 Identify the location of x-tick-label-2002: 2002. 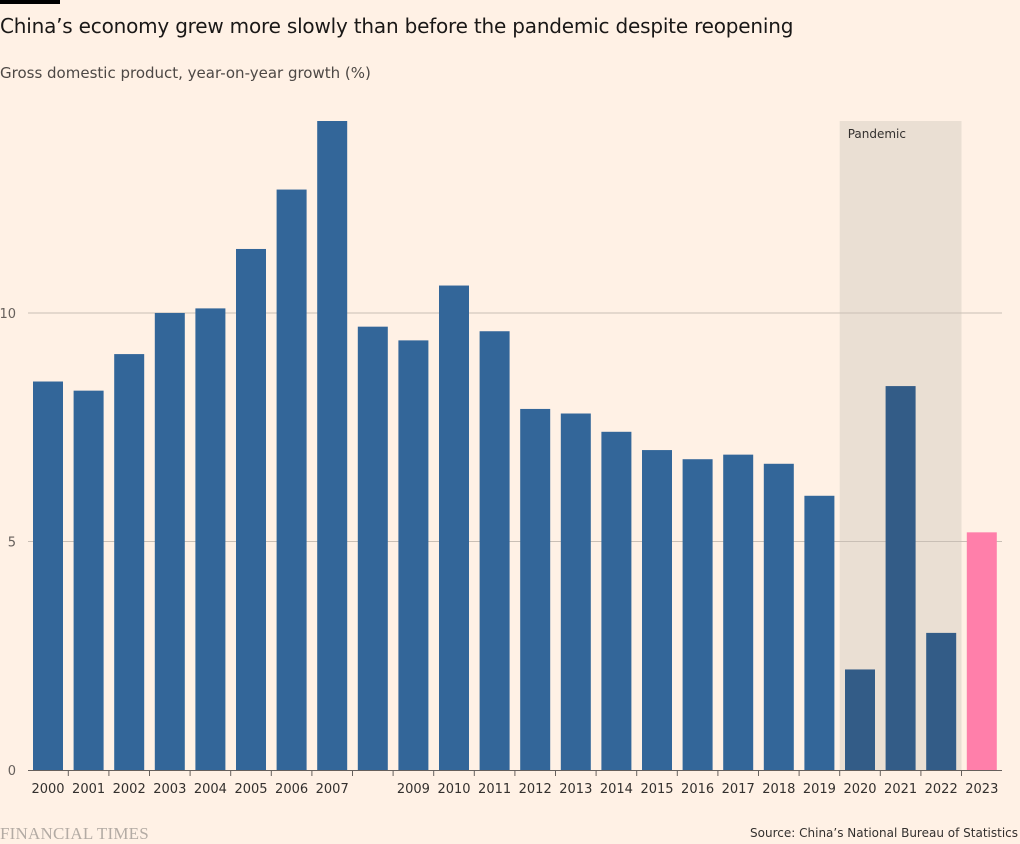
(129, 789).